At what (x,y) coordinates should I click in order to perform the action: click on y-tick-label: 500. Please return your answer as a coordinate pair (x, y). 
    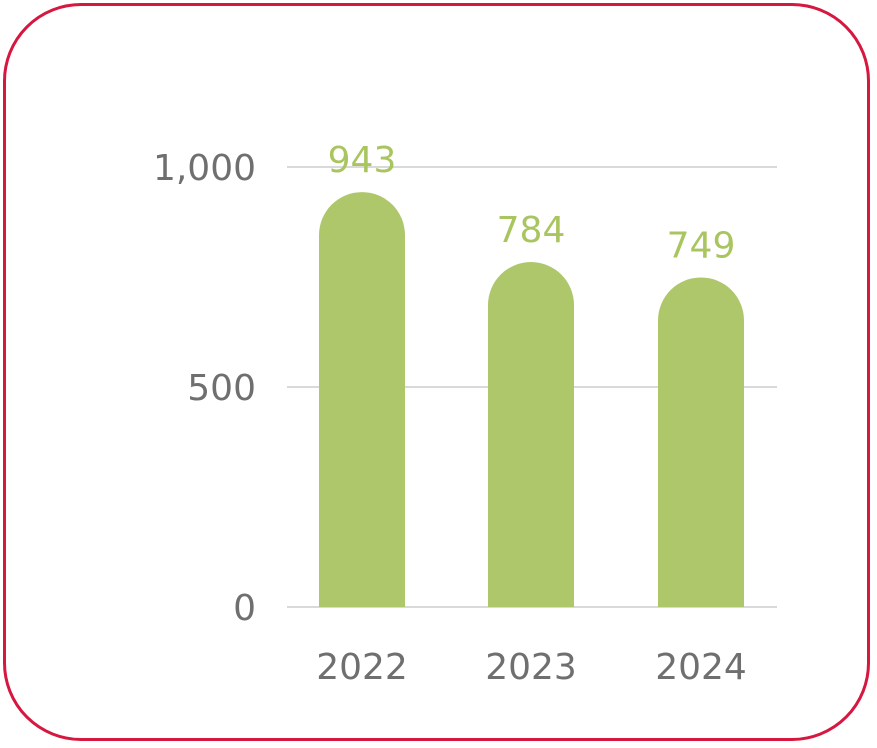
    Looking at the image, I should click on (221, 388).